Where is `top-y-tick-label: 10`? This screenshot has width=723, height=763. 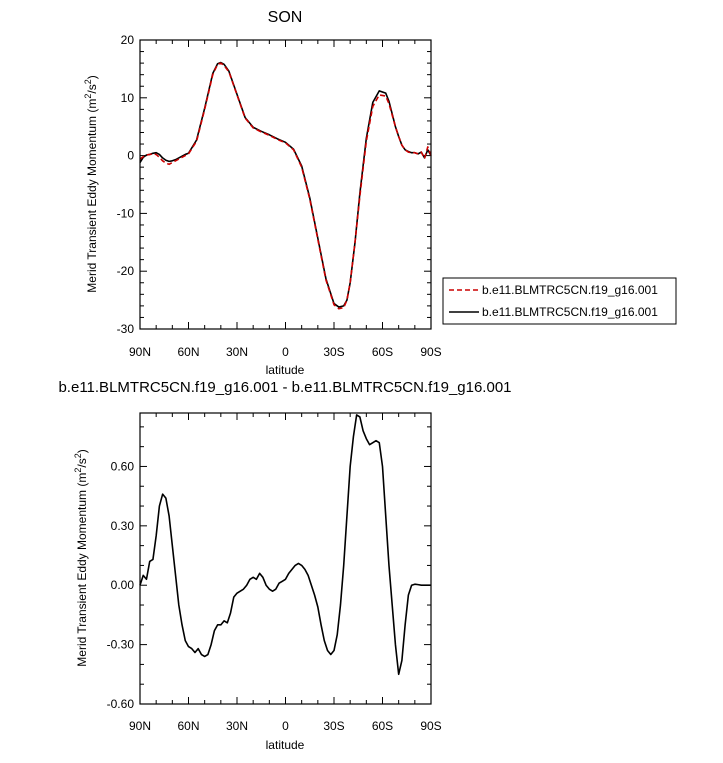 top-y-tick-label: 10 is located at coordinates (128, 98).